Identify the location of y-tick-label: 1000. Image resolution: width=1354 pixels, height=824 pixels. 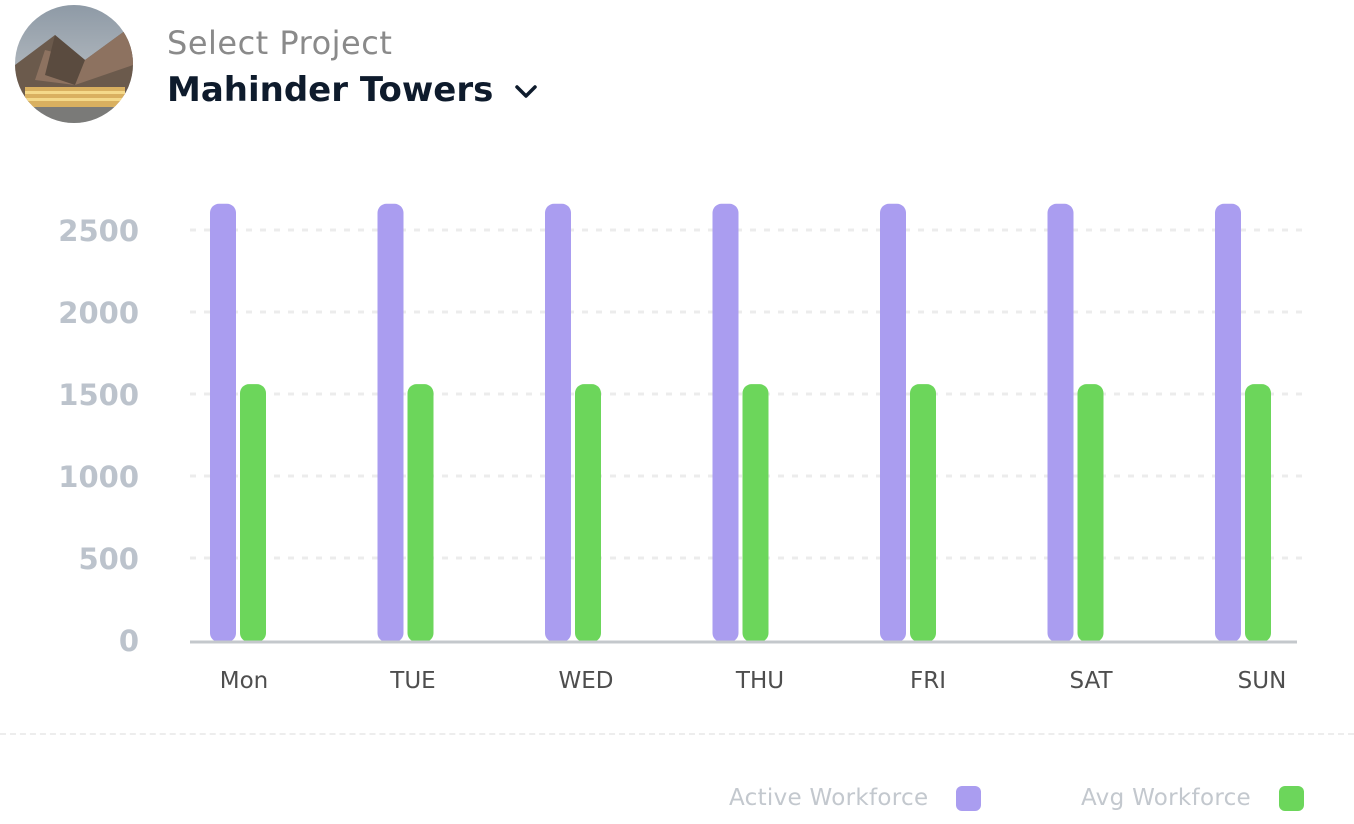
(98, 477).